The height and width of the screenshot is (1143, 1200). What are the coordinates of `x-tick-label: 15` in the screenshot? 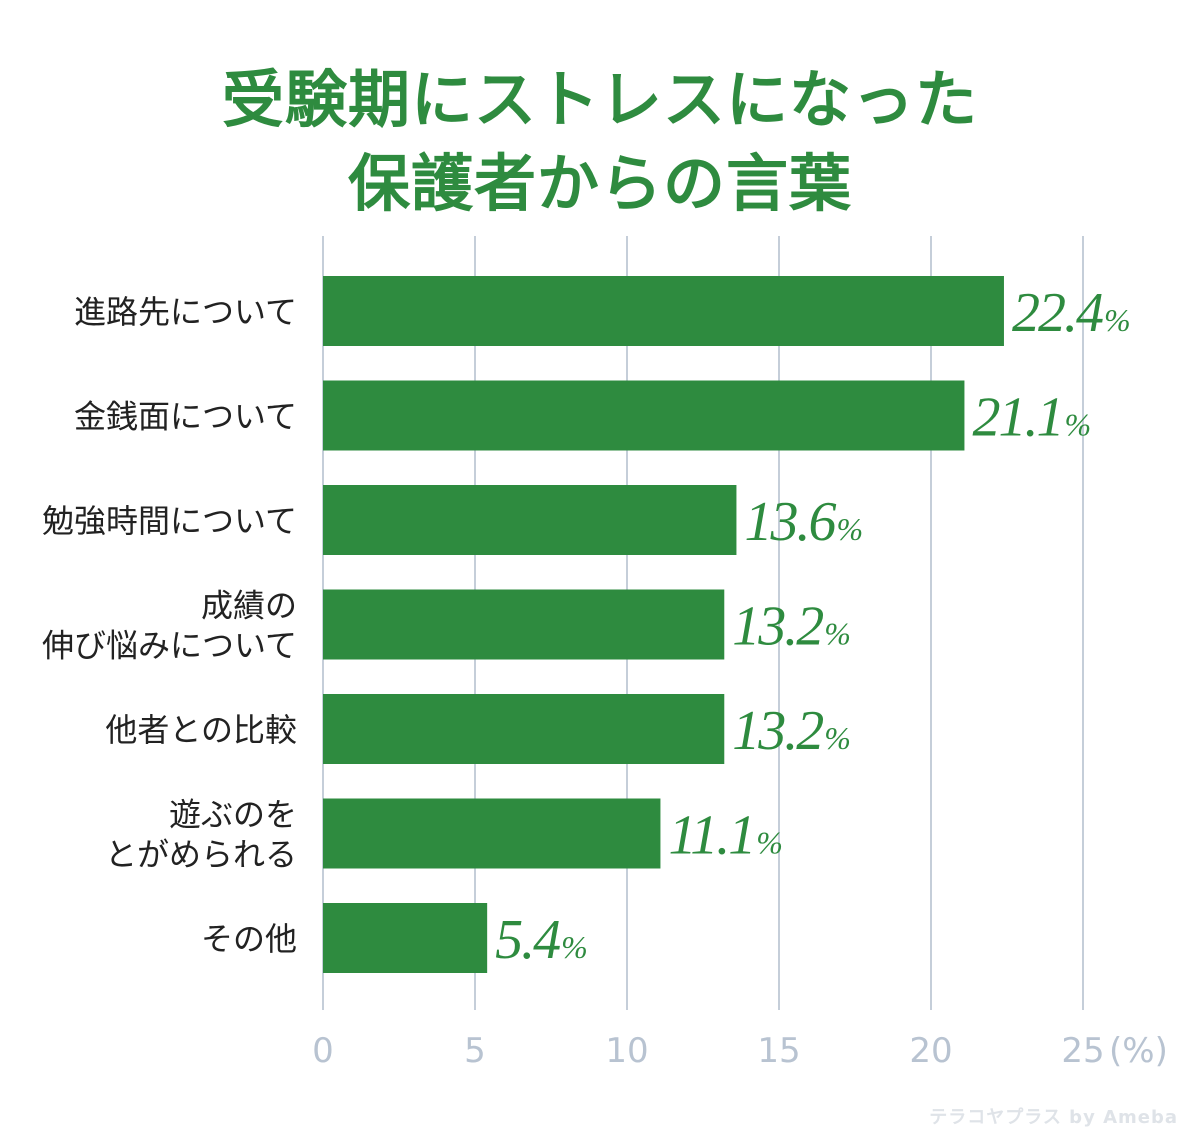 It's located at (778, 1051).